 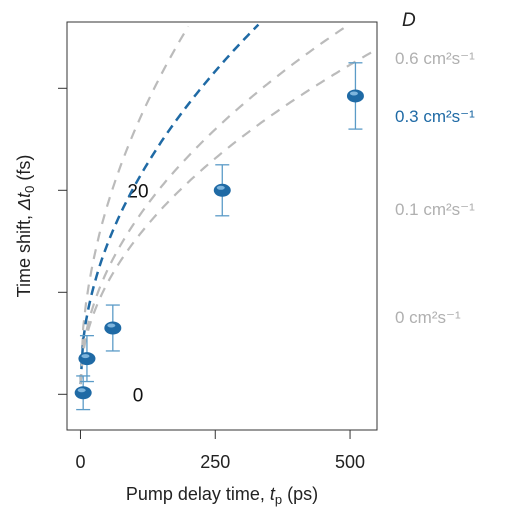 I want to click on curve-label: 0.3 cm²s⁻¹, so click(x=435, y=116).